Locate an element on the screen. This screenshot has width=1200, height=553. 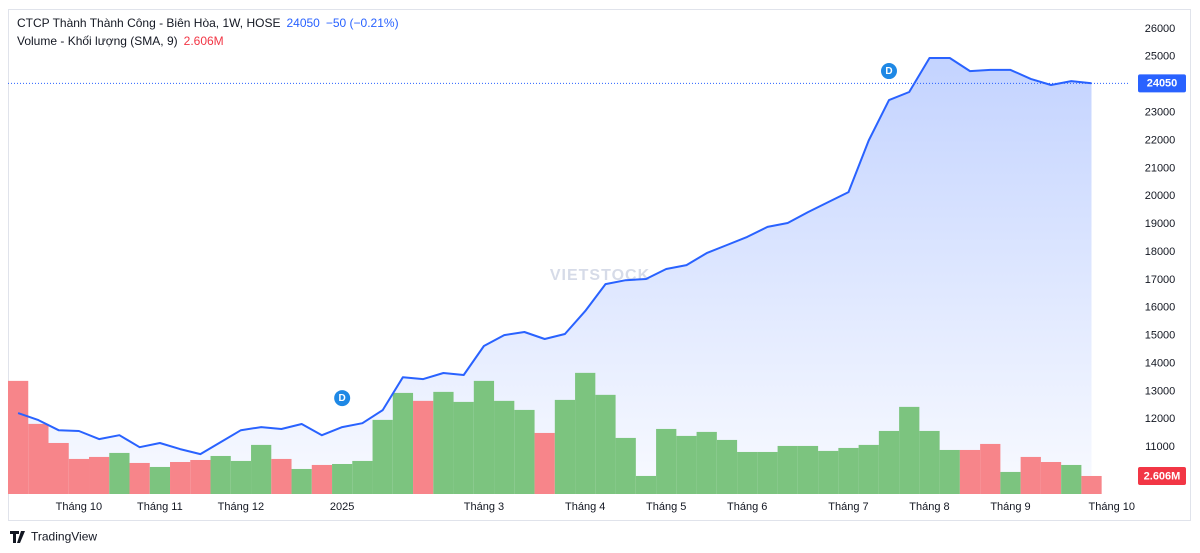
volume-value: 2.606M is located at coordinates (203, 41).